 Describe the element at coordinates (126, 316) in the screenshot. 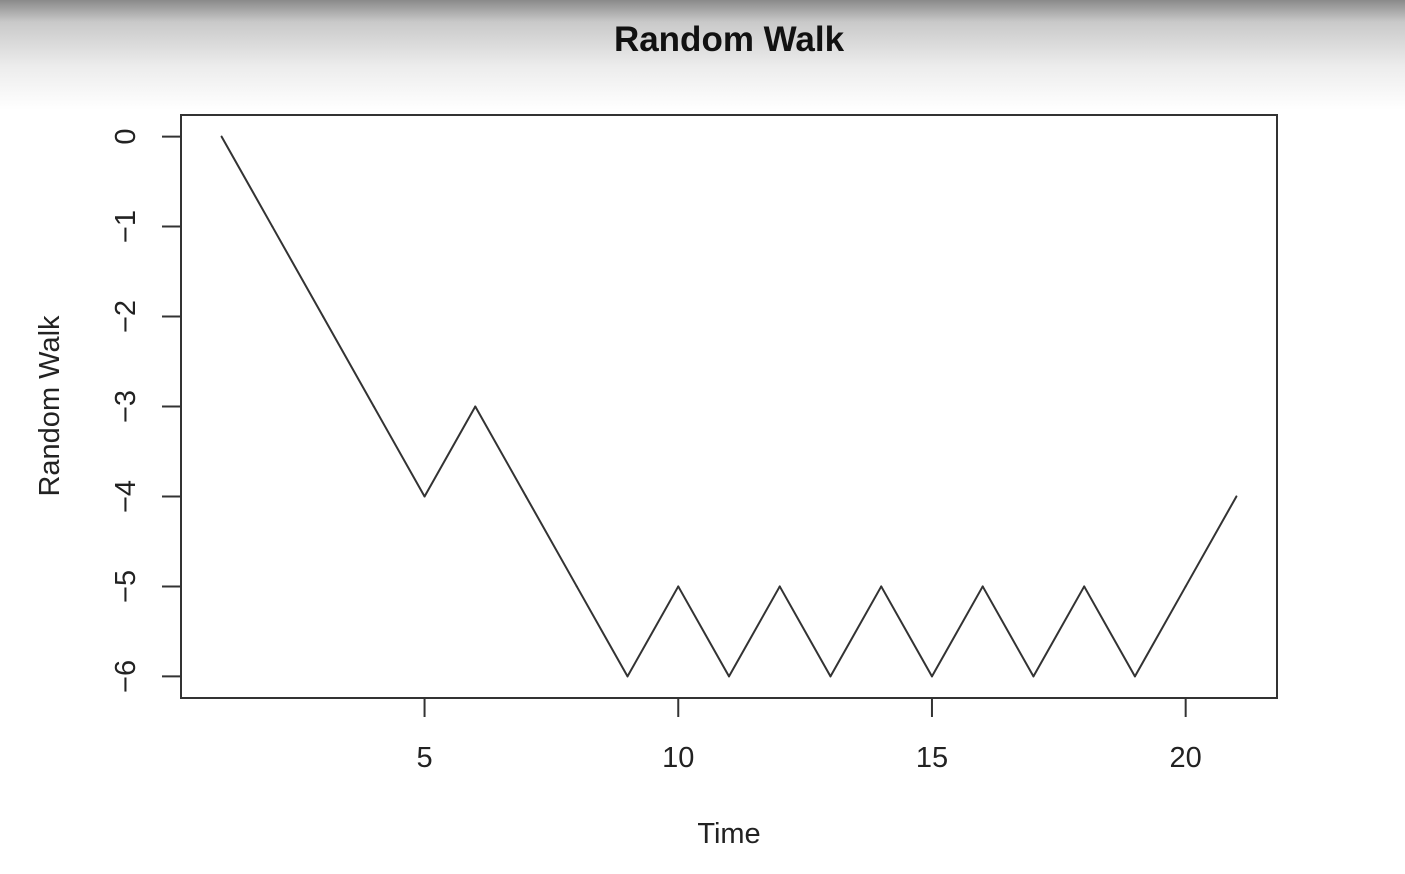

I see `y-tick-label-neg2: −2` at that location.